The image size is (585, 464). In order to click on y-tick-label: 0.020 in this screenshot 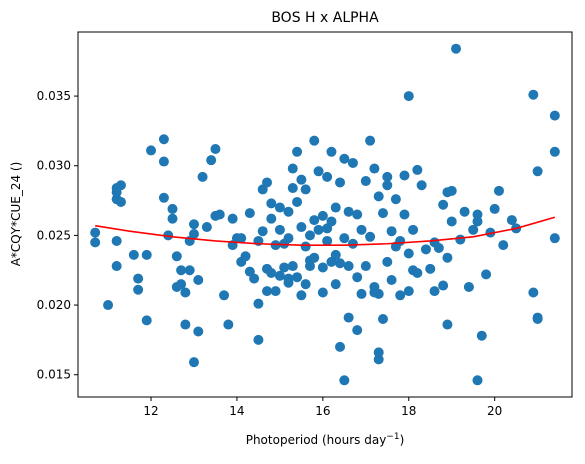, I will do `click(54, 305)`.